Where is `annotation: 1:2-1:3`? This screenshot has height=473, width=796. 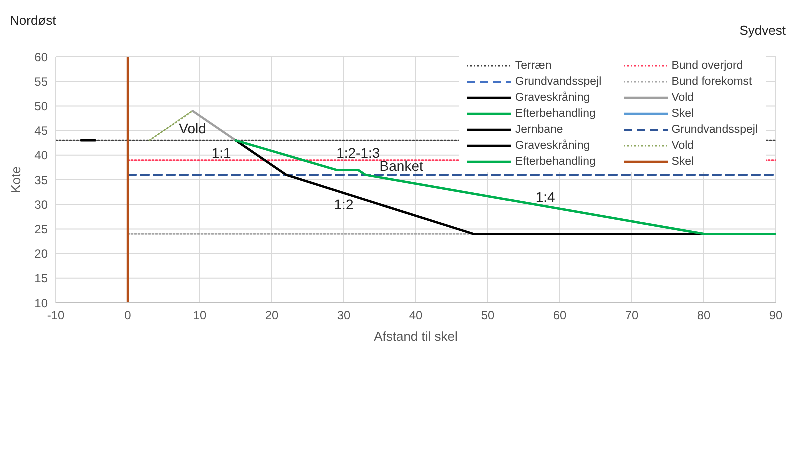 annotation: 1:2-1:3 is located at coordinates (358, 152).